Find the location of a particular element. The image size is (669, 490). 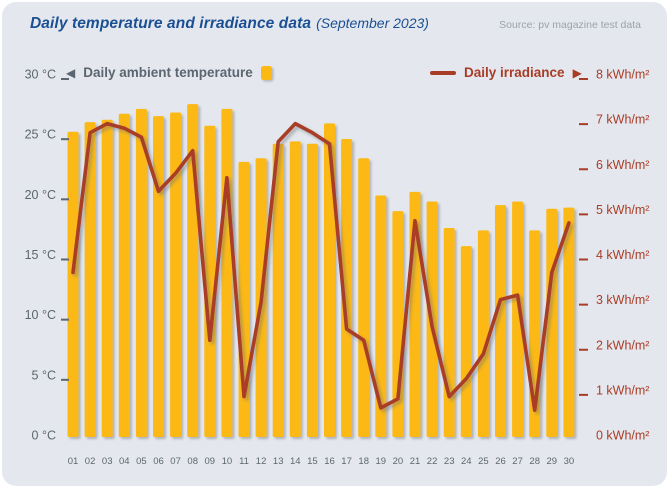

x-axis-day-label: 17 is located at coordinates (346, 461).